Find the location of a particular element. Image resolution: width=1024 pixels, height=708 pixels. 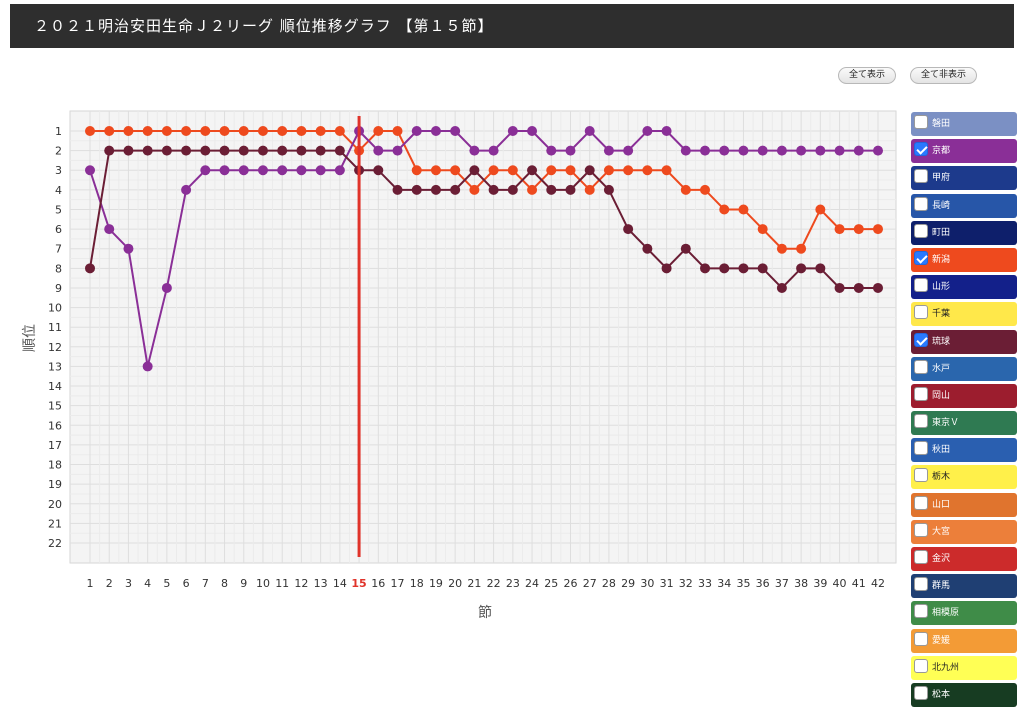

x-tick-label: 5 is located at coordinates (166, 583).